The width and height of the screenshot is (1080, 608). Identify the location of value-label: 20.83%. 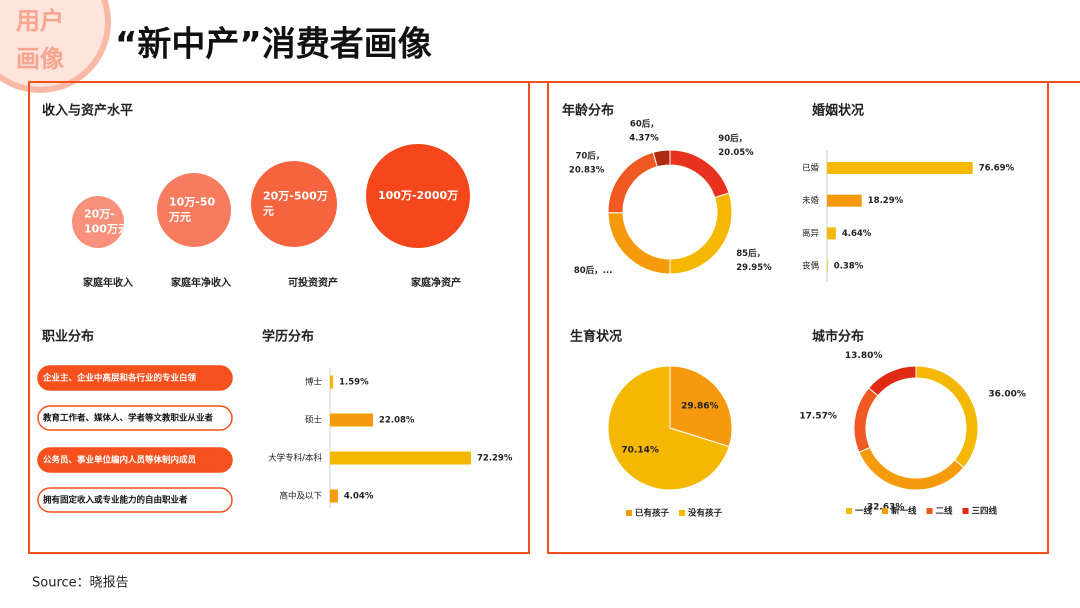
(587, 170).